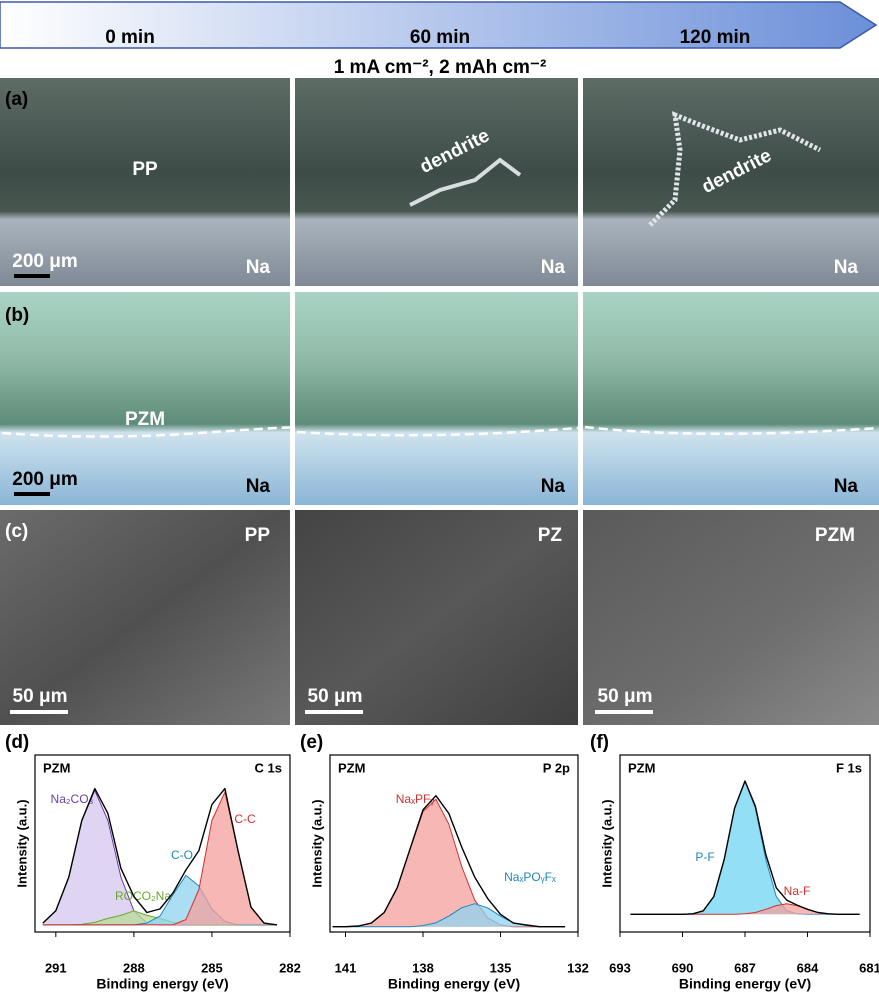 The image size is (879, 995). I want to click on x-tick-label: 684, so click(808, 967).